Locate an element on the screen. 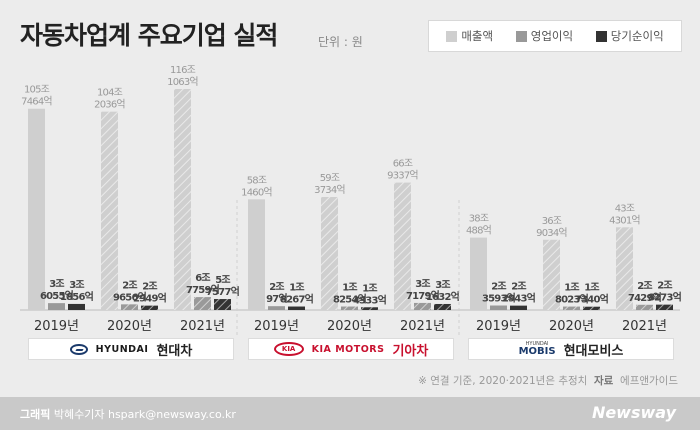 The height and width of the screenshot is (430, 700). company-mobis: HYUNDAI MOBIS 현대모비스 is located at coordinates (571, 349).